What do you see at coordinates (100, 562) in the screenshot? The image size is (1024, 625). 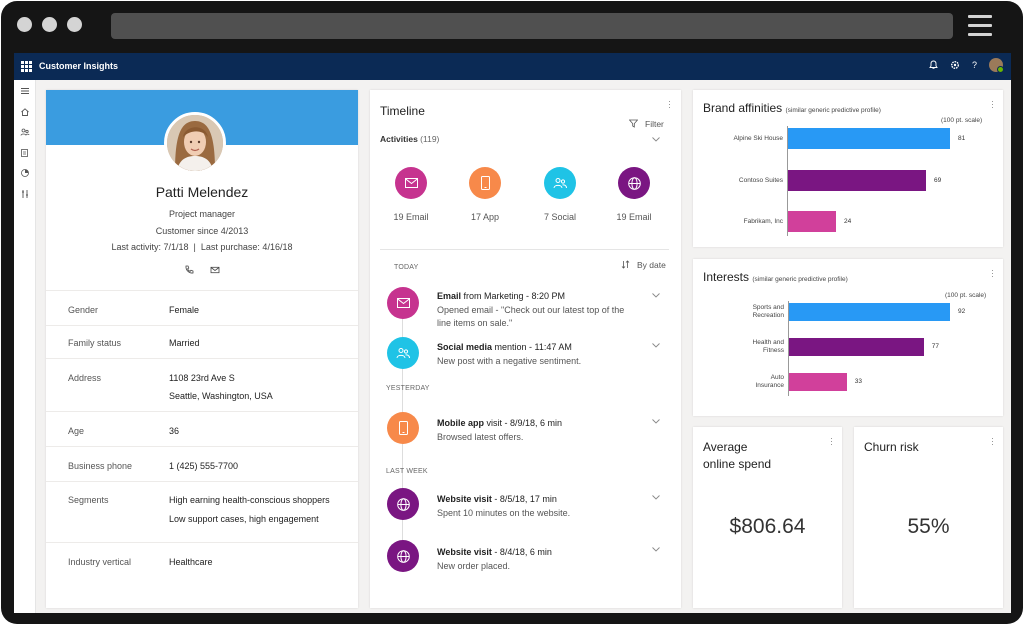 I see `field-label-industry-vertical: Industry vertical` at bounding box center [100, 562].